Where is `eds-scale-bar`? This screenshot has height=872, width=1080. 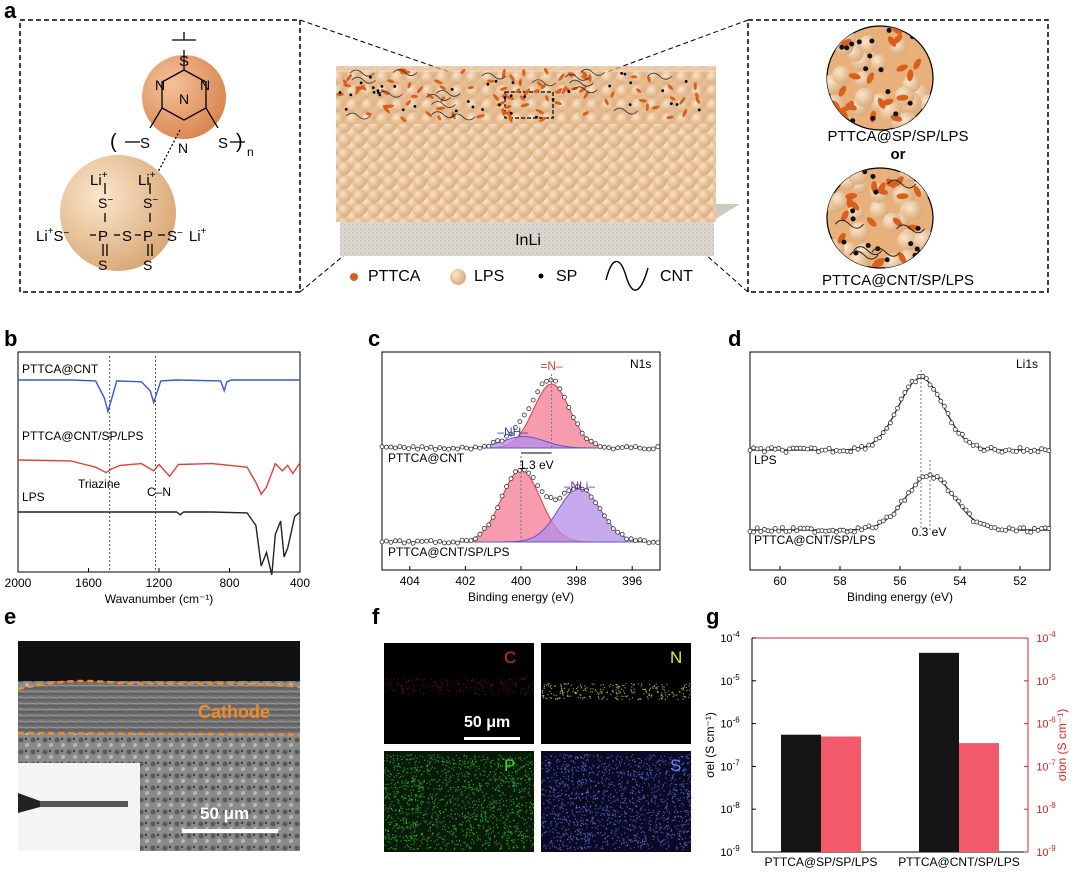
eds-scale-bar is located at coordinates (492, 738).